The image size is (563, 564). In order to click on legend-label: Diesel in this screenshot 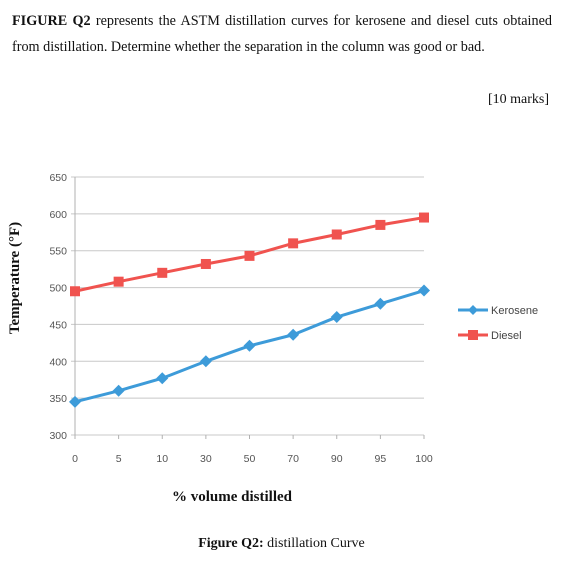, I will do `click(506, 336)`.